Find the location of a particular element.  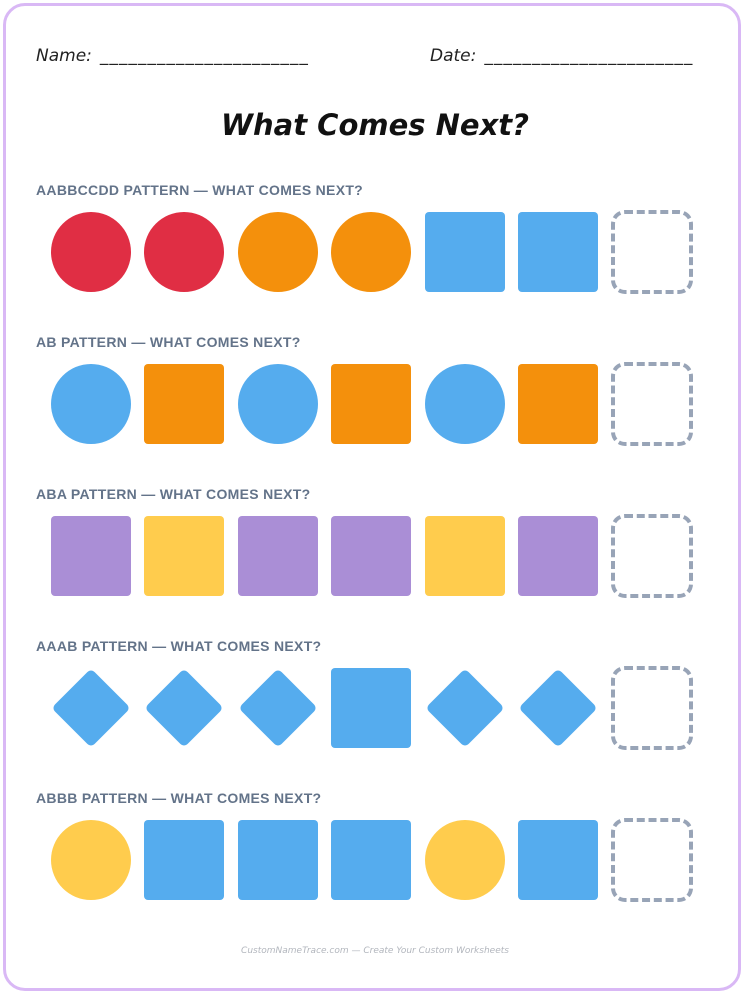

pattern-label: ABA PATTERN — WHAT COMES NEXT? is located at coordinates (173, 494).